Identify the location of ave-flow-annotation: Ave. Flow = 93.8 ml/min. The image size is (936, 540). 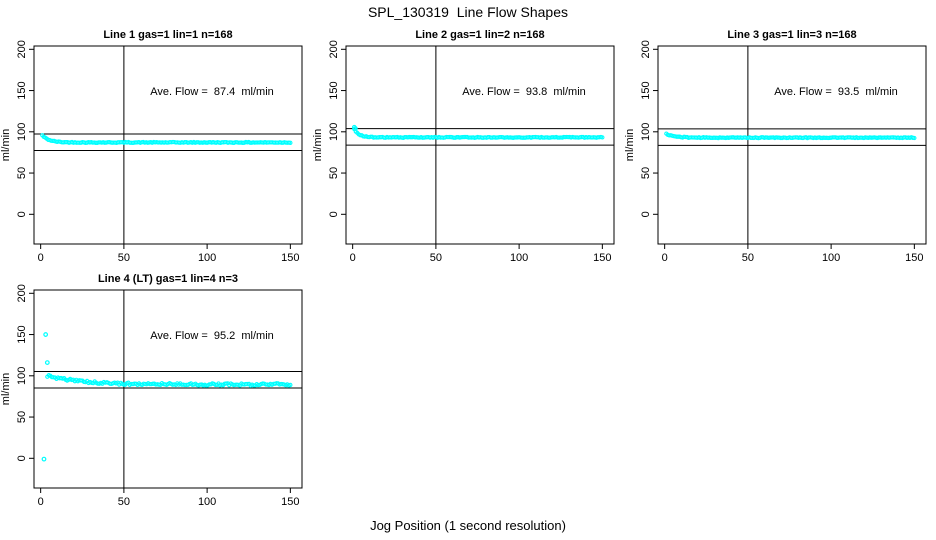
(524, 92).